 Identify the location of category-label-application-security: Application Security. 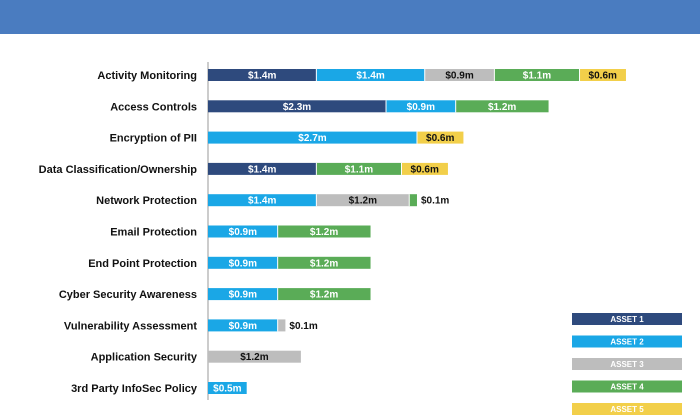
(144, 358).